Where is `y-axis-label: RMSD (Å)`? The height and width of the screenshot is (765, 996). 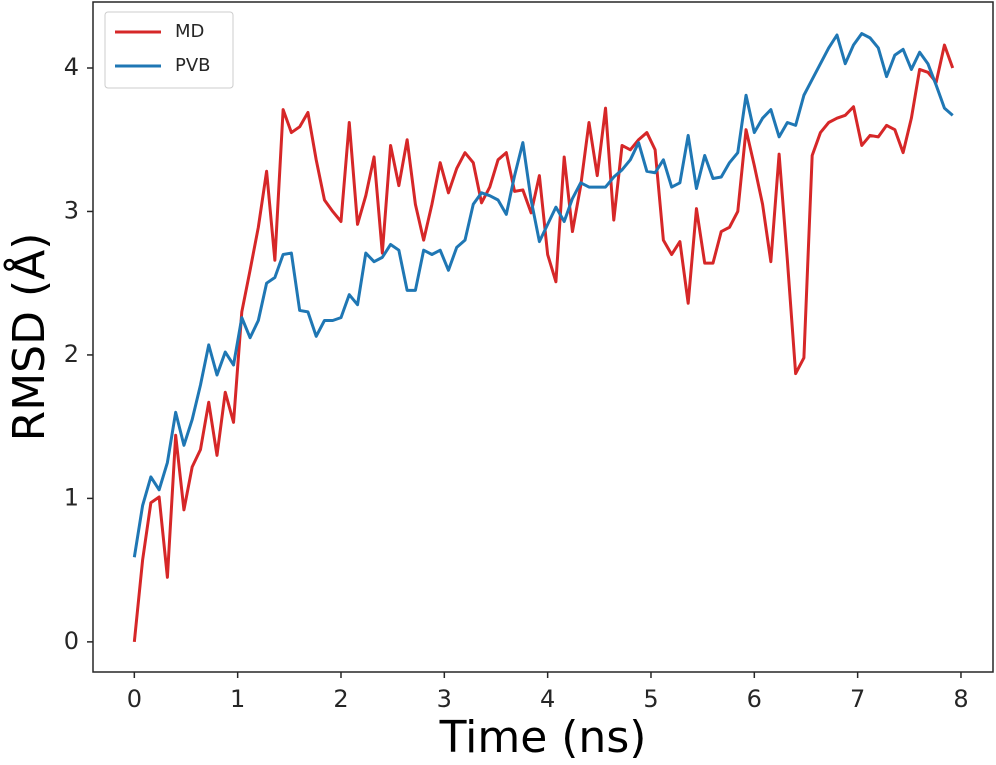 y-axis-label: RMSD (Å) is located at coordinates (28, 337).